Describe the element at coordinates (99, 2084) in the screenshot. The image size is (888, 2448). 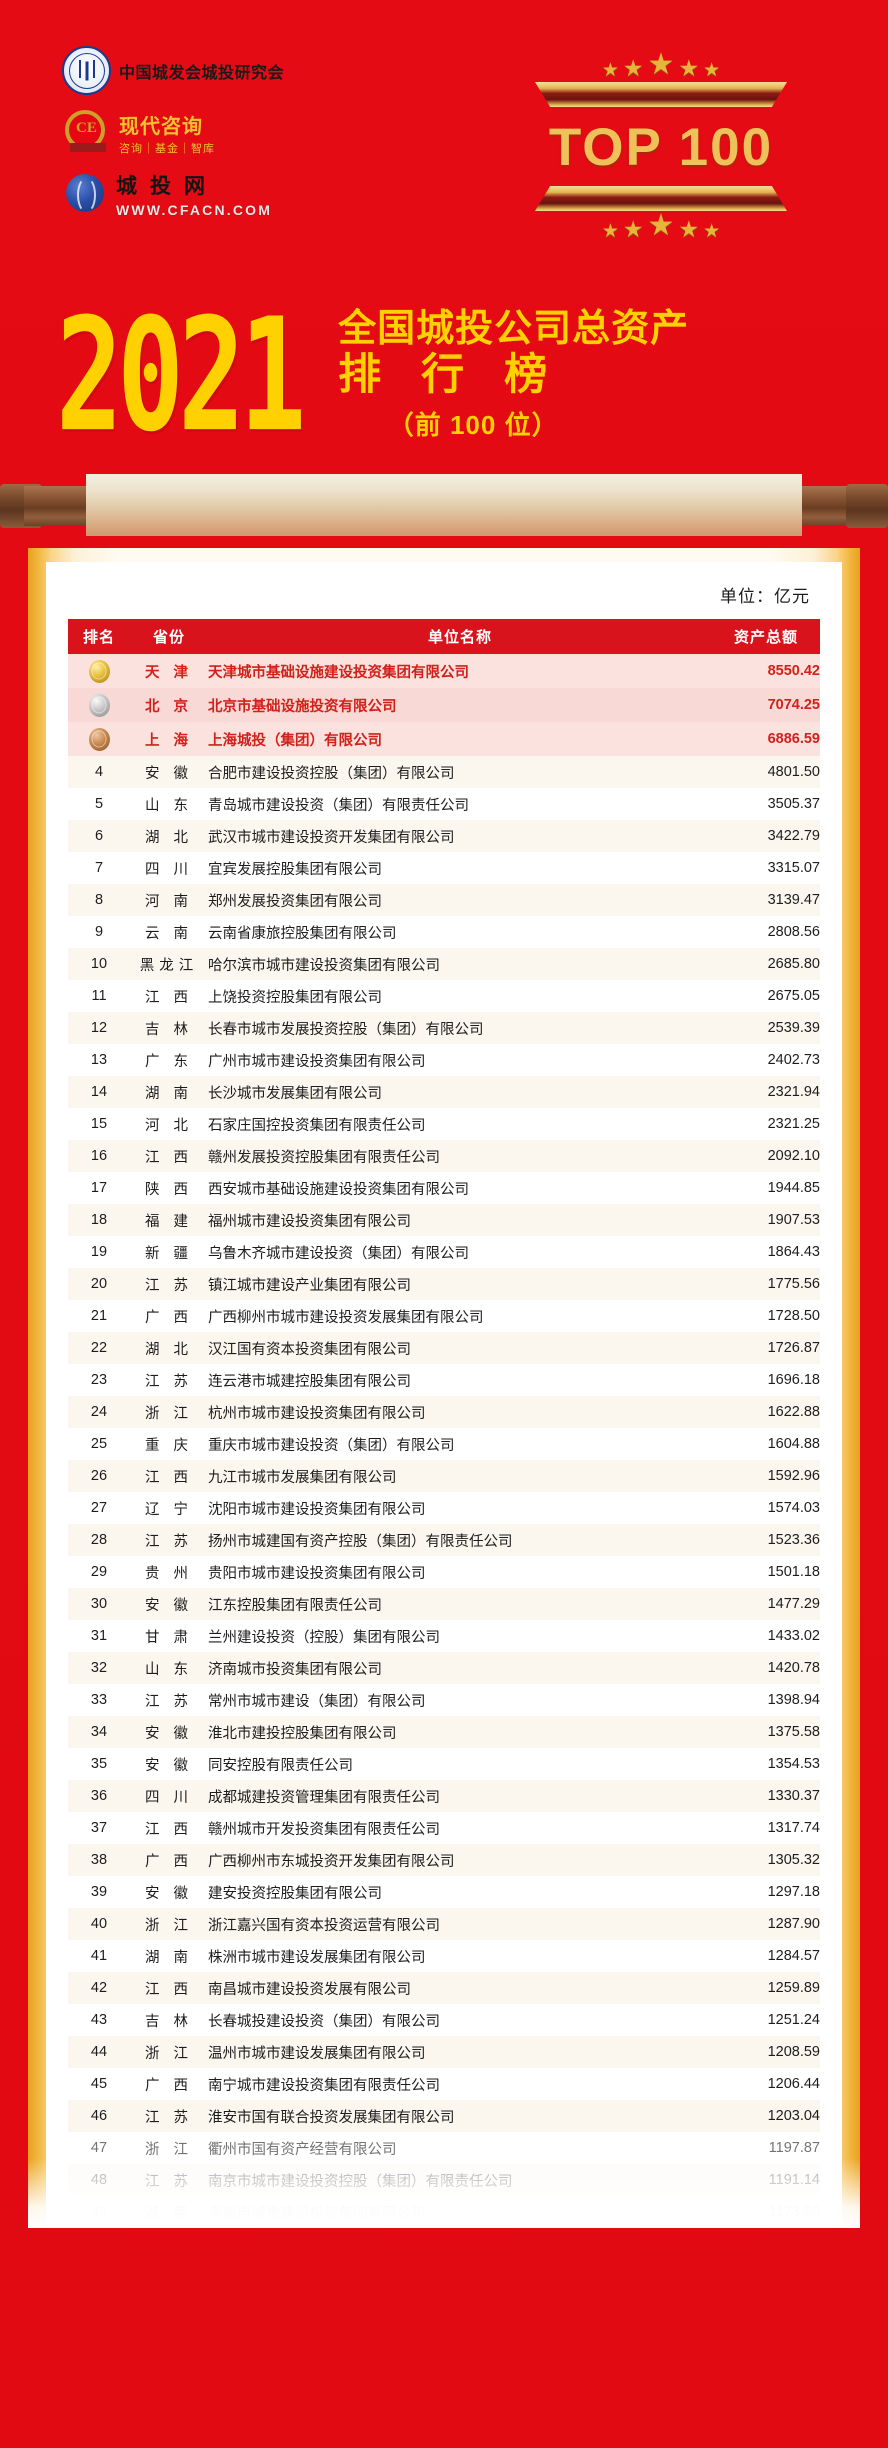
I see `cell-rank: 45` at that location.